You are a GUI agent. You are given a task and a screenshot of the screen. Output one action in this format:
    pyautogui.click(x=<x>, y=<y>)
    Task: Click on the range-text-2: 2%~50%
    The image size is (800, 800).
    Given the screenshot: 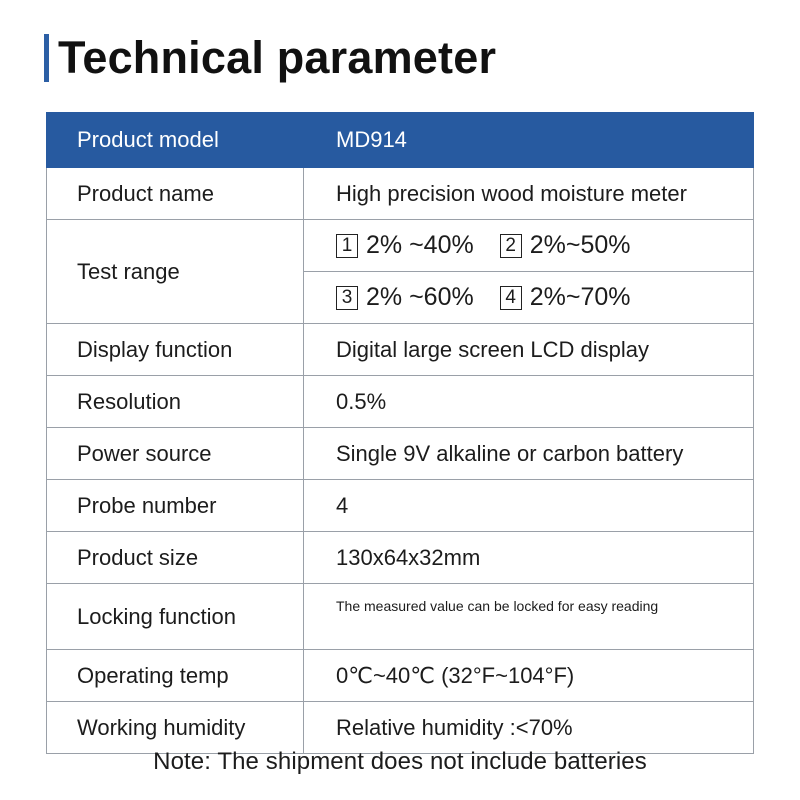 What is the action you would take?
    pyautogui.click(x=580, y=245)
    